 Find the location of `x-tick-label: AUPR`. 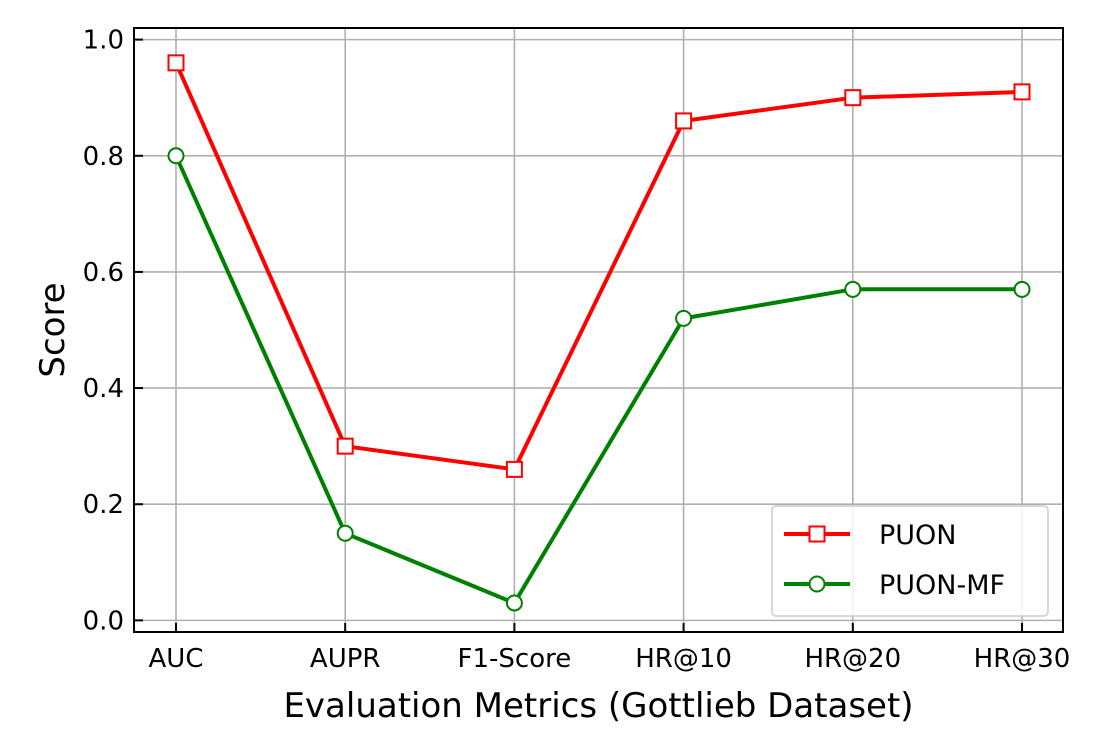

x-tick-label: AUPR is located at coordinates (345, 659).